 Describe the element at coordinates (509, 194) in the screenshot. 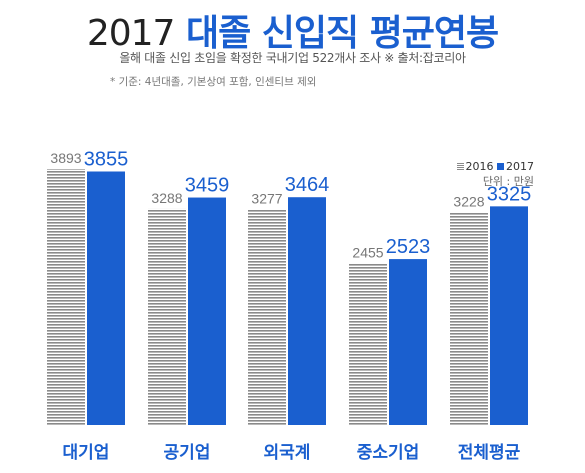

I see `value-label-2017: 3325` at that location.